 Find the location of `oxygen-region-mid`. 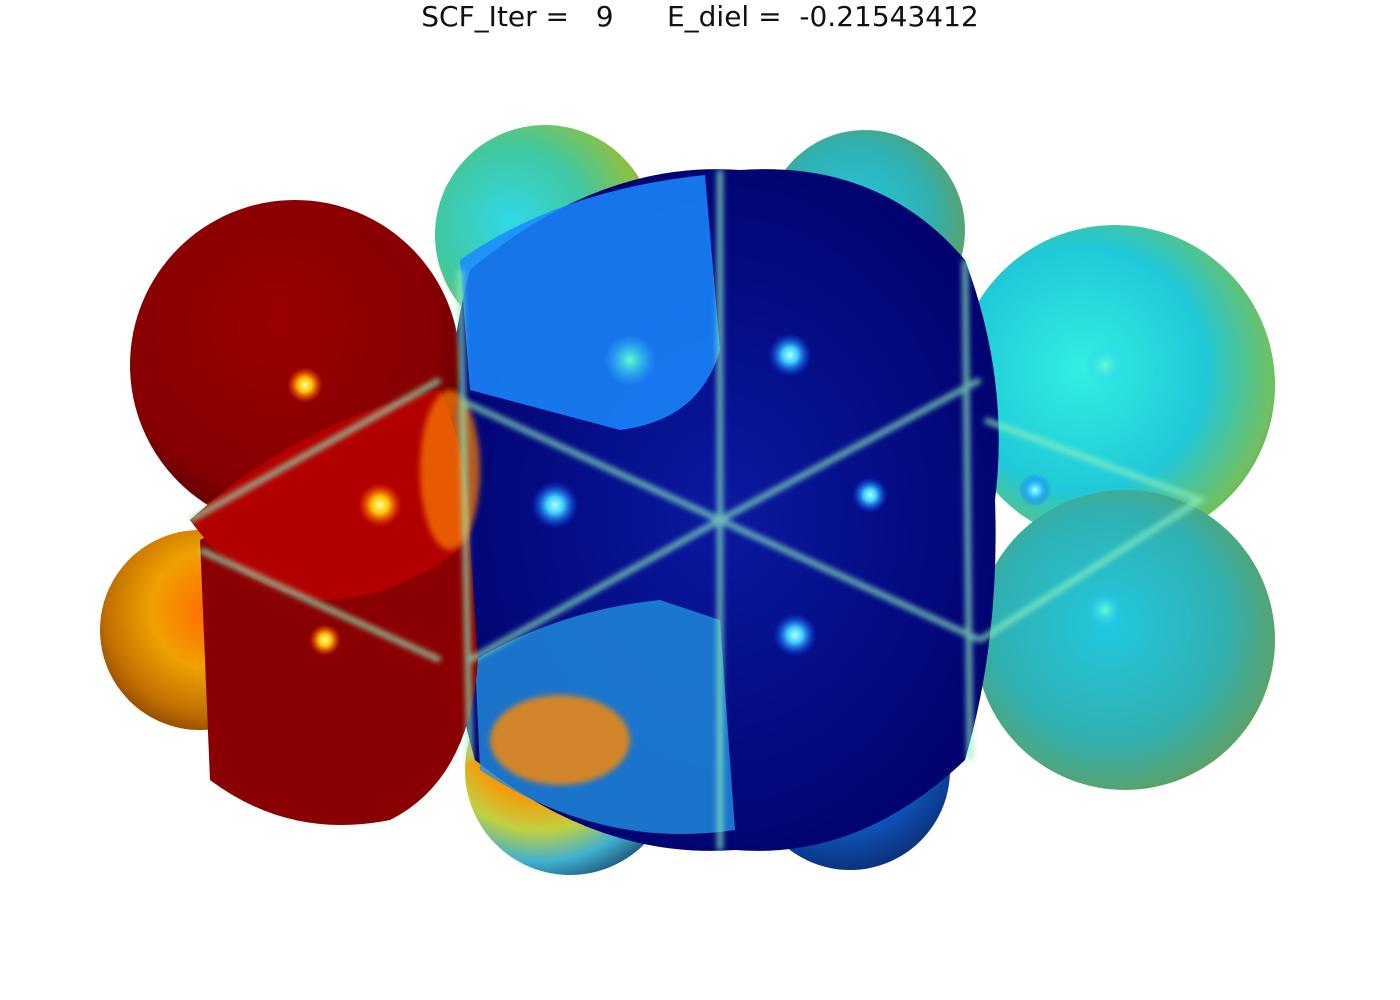

oxygen-region-mid is located at coordinates (330, 495).